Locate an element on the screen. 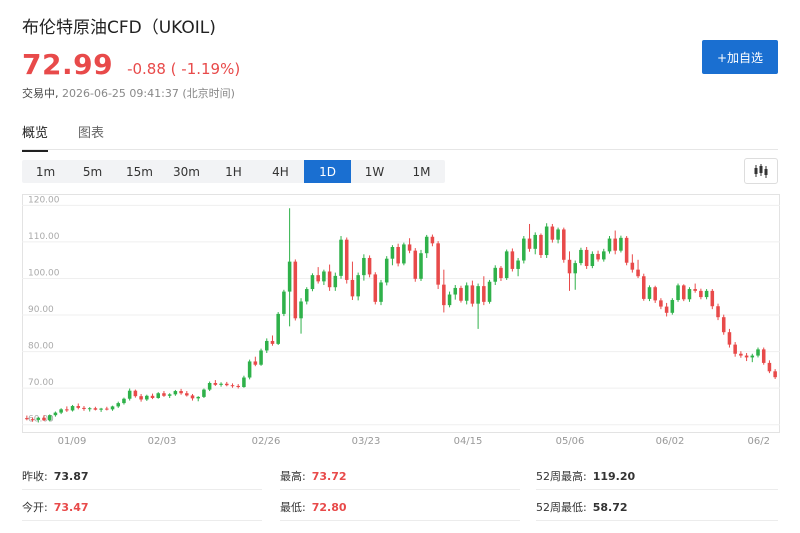  period-15m: 15m is located at coordinates (139, 171).